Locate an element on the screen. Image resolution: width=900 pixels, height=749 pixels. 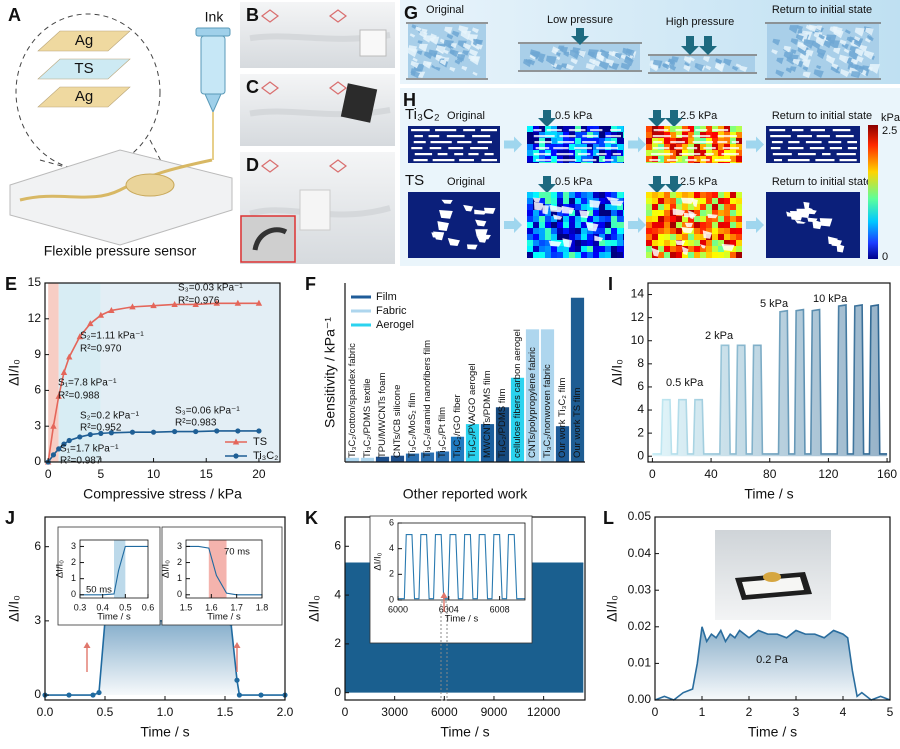
category-label: Ti₃C₂/cotton/spandex fabric is located at coordinates (352, 400).